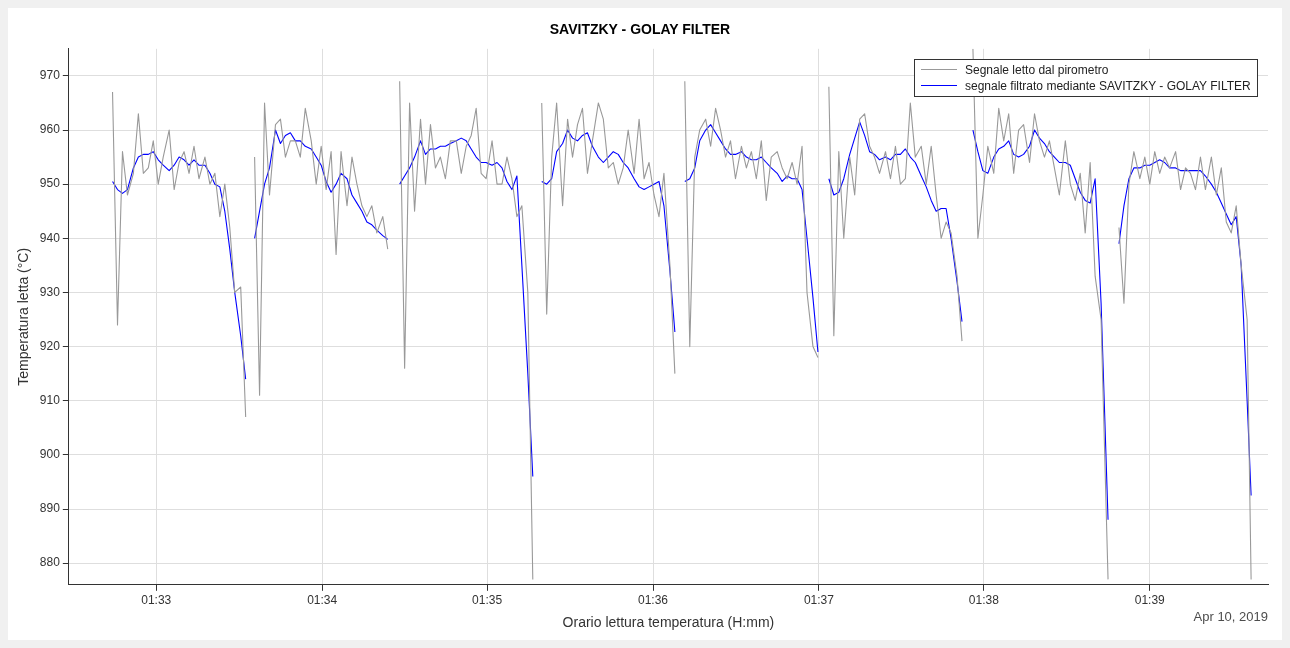  I want to click on y-tick-label: 910, so click(50, 400).